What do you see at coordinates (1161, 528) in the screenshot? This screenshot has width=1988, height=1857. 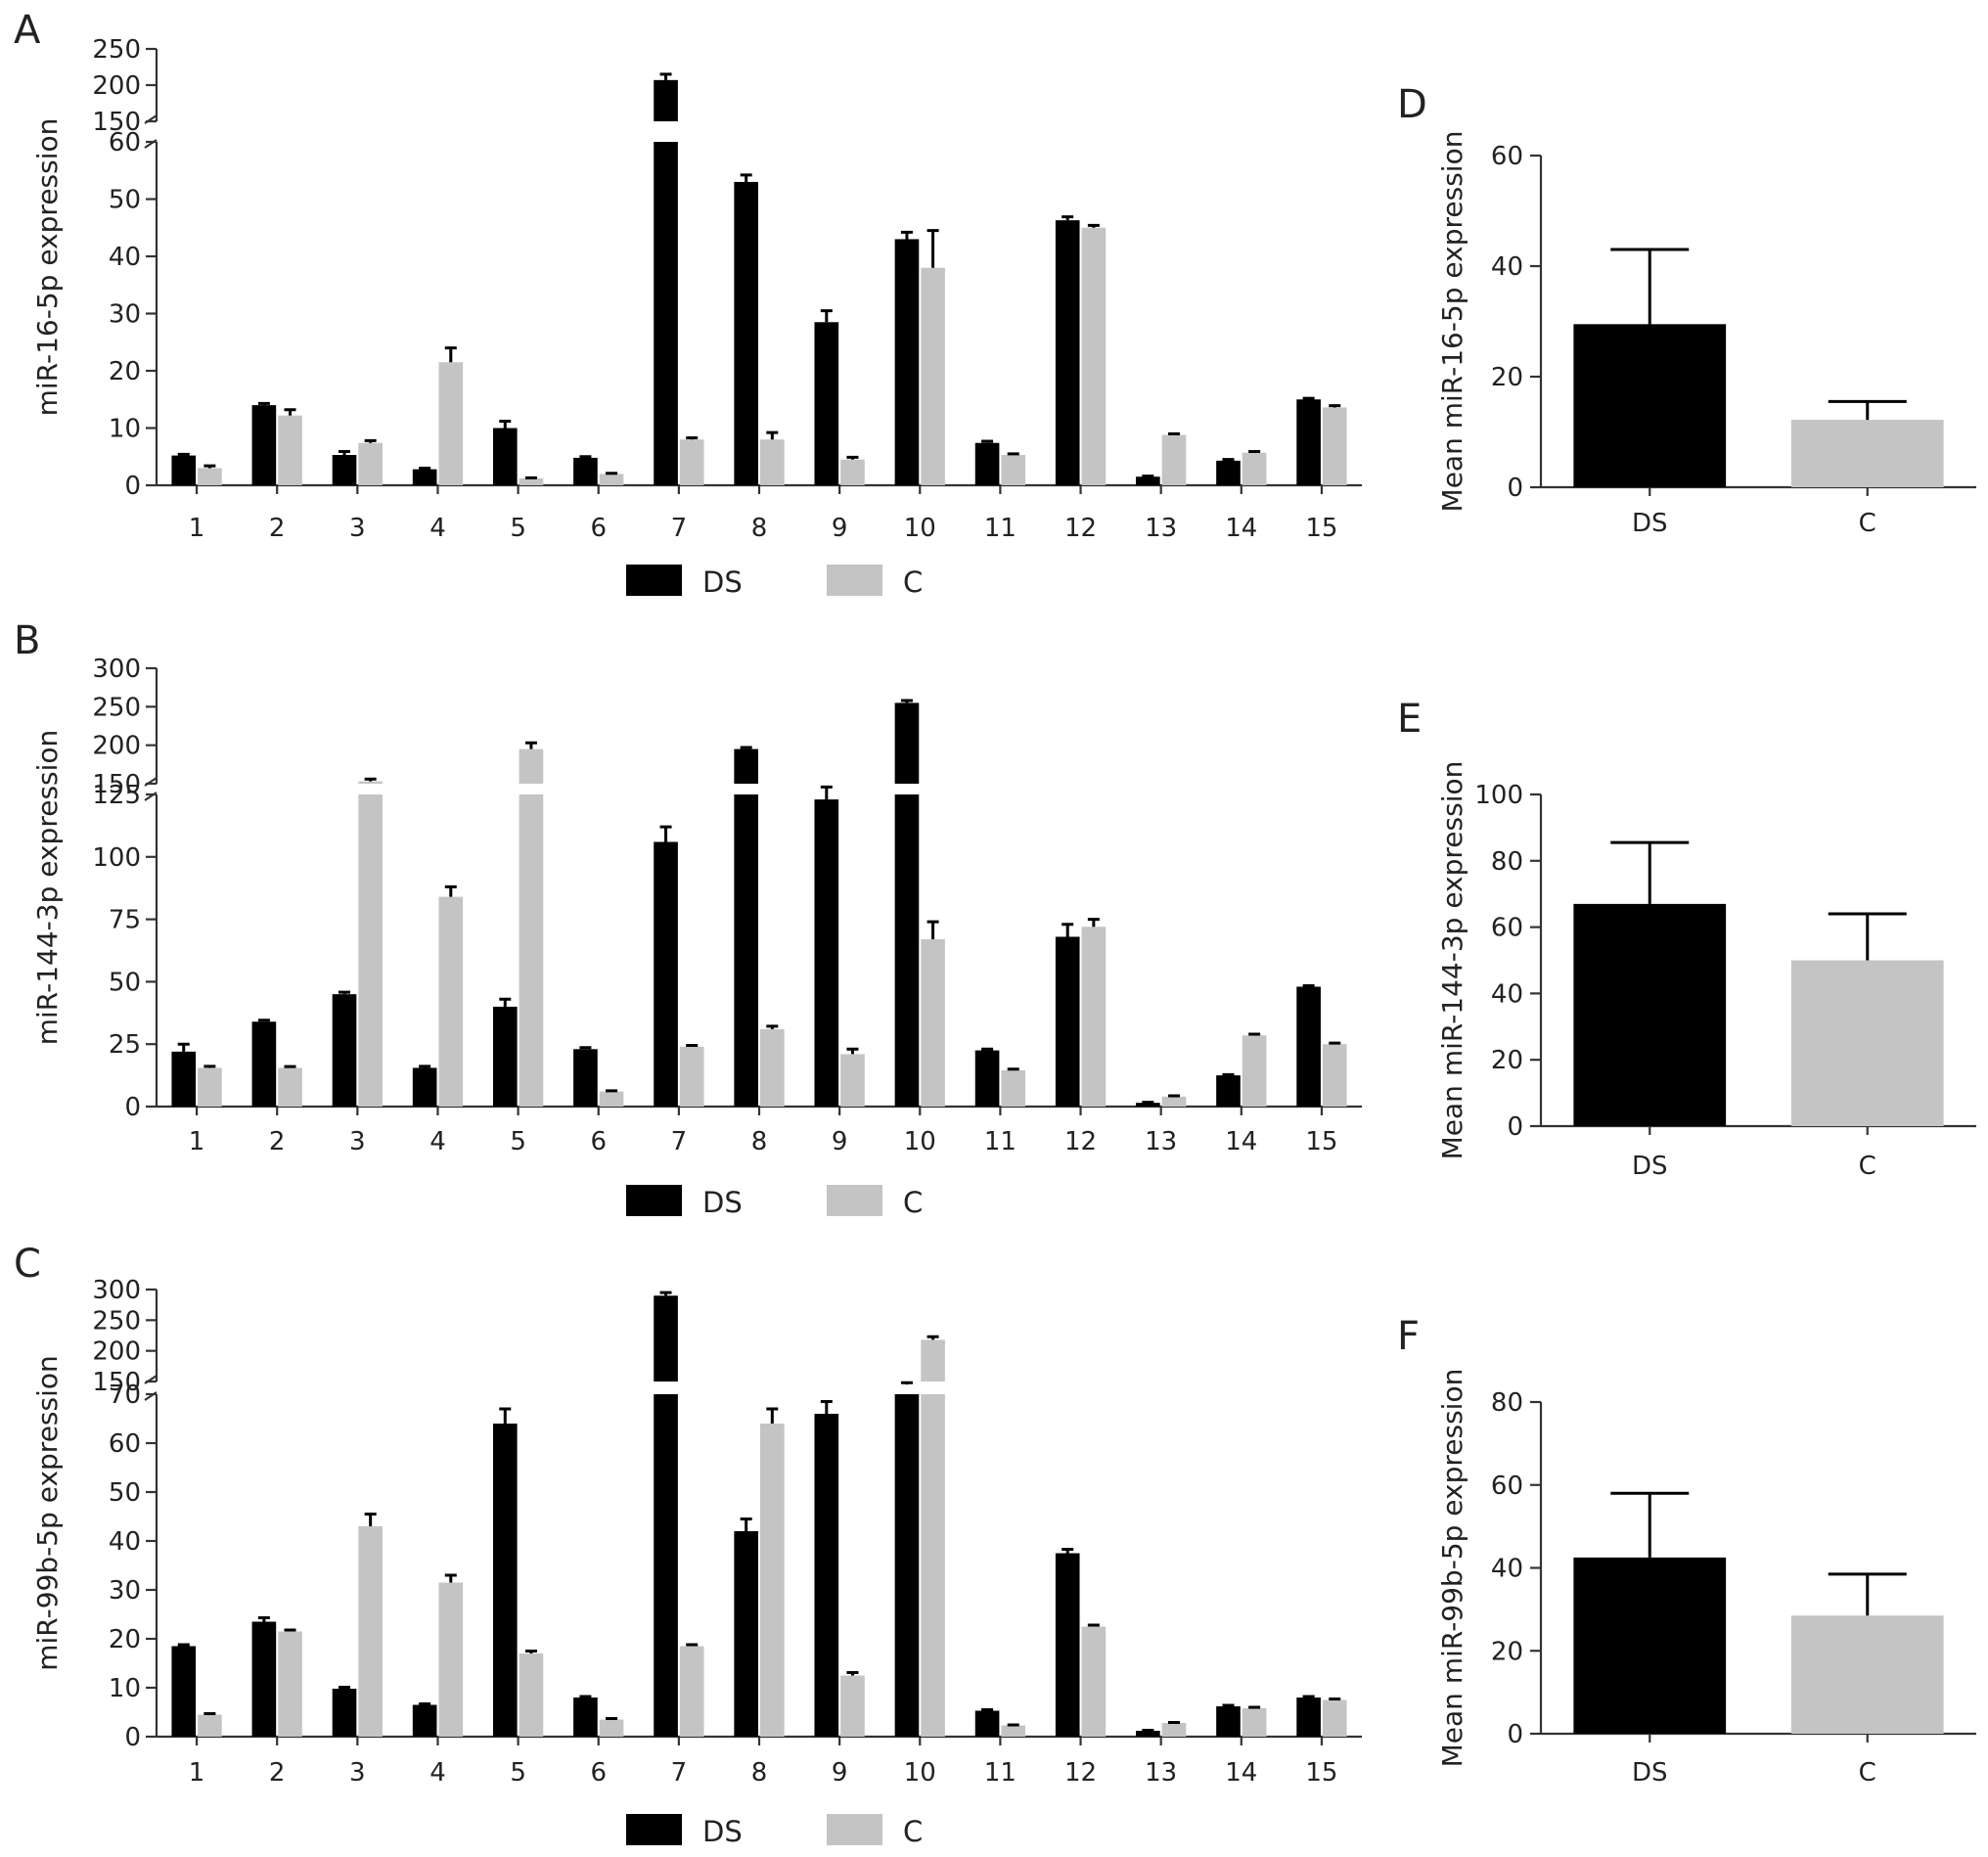 I see `x-tick-label: 13` at bounding box center [1161, 528].